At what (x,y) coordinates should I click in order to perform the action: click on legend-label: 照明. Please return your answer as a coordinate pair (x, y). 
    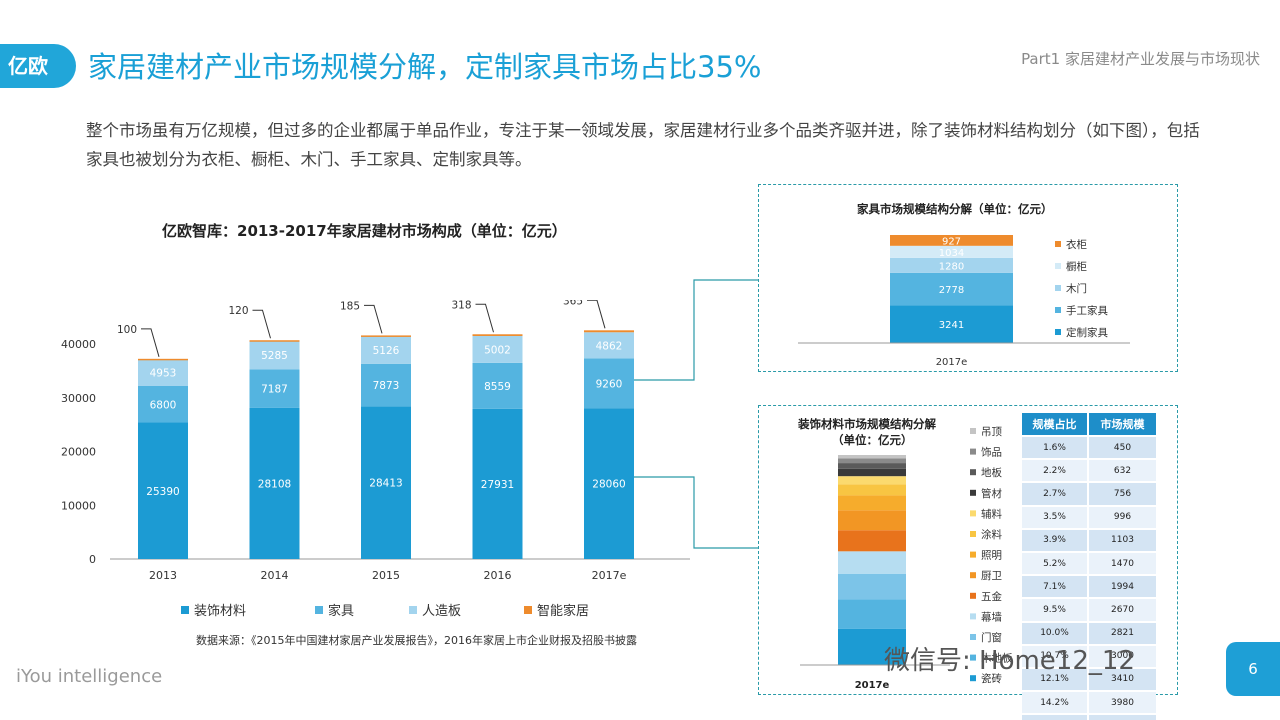
    Looking at the image, I should click on (991, 556).